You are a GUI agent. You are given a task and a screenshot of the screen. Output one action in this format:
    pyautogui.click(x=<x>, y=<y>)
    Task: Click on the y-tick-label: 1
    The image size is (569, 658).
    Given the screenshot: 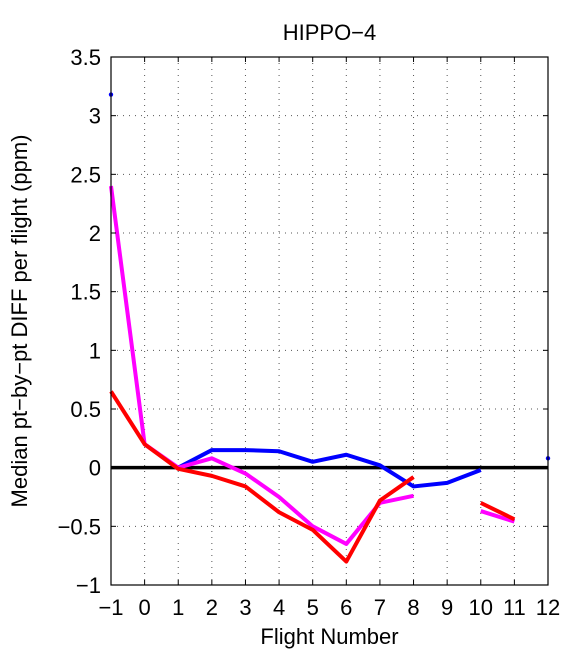 What is the action you would take?
    pyautogui.click(x=95, y=350)
    